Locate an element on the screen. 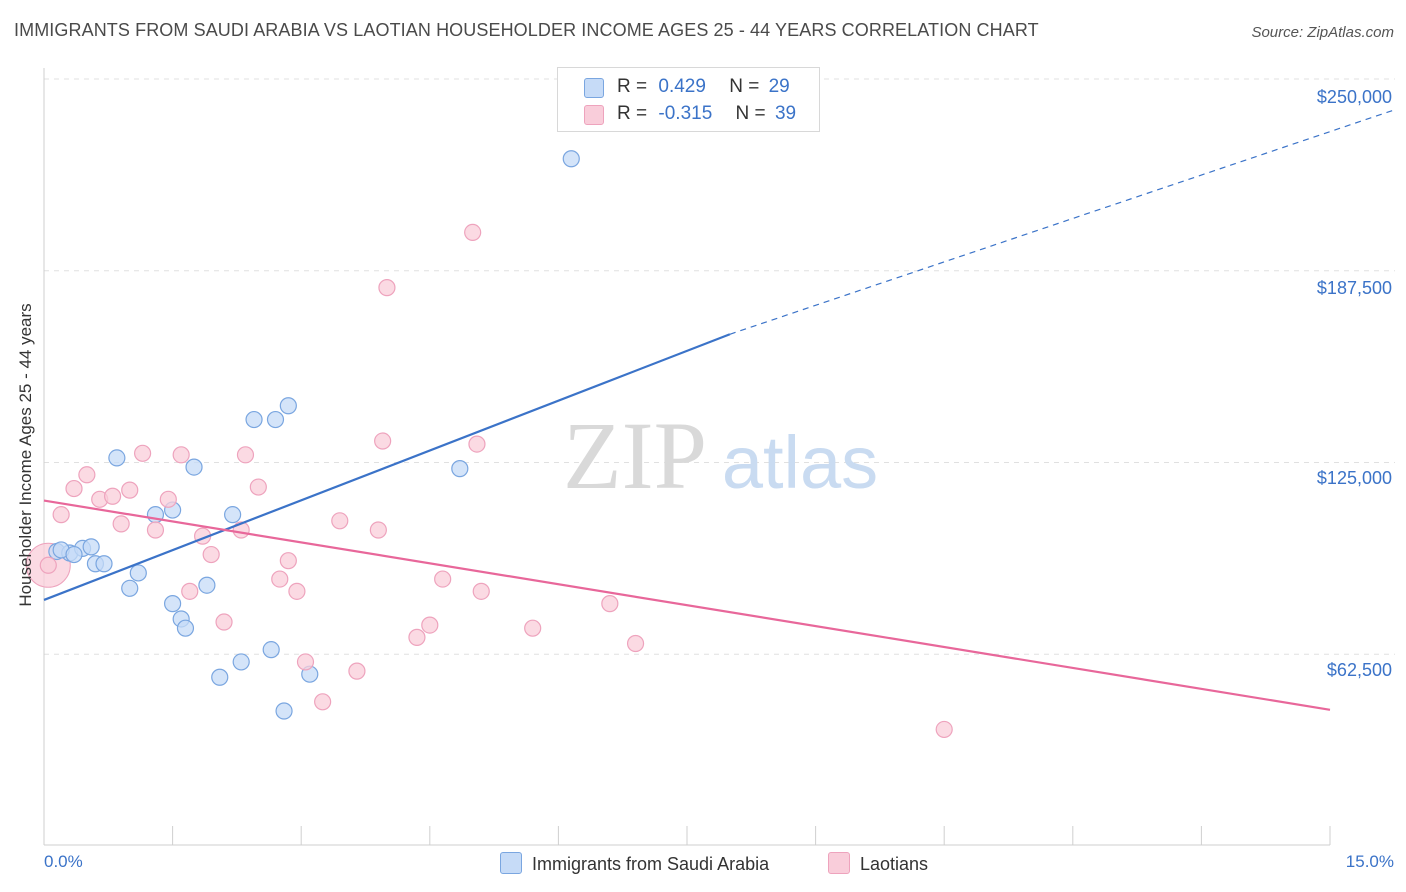 Image resolution: width=1406 pixels, height=892 pixels. bottom-legend-swatch-laotians is located at coordinates (839, 863).